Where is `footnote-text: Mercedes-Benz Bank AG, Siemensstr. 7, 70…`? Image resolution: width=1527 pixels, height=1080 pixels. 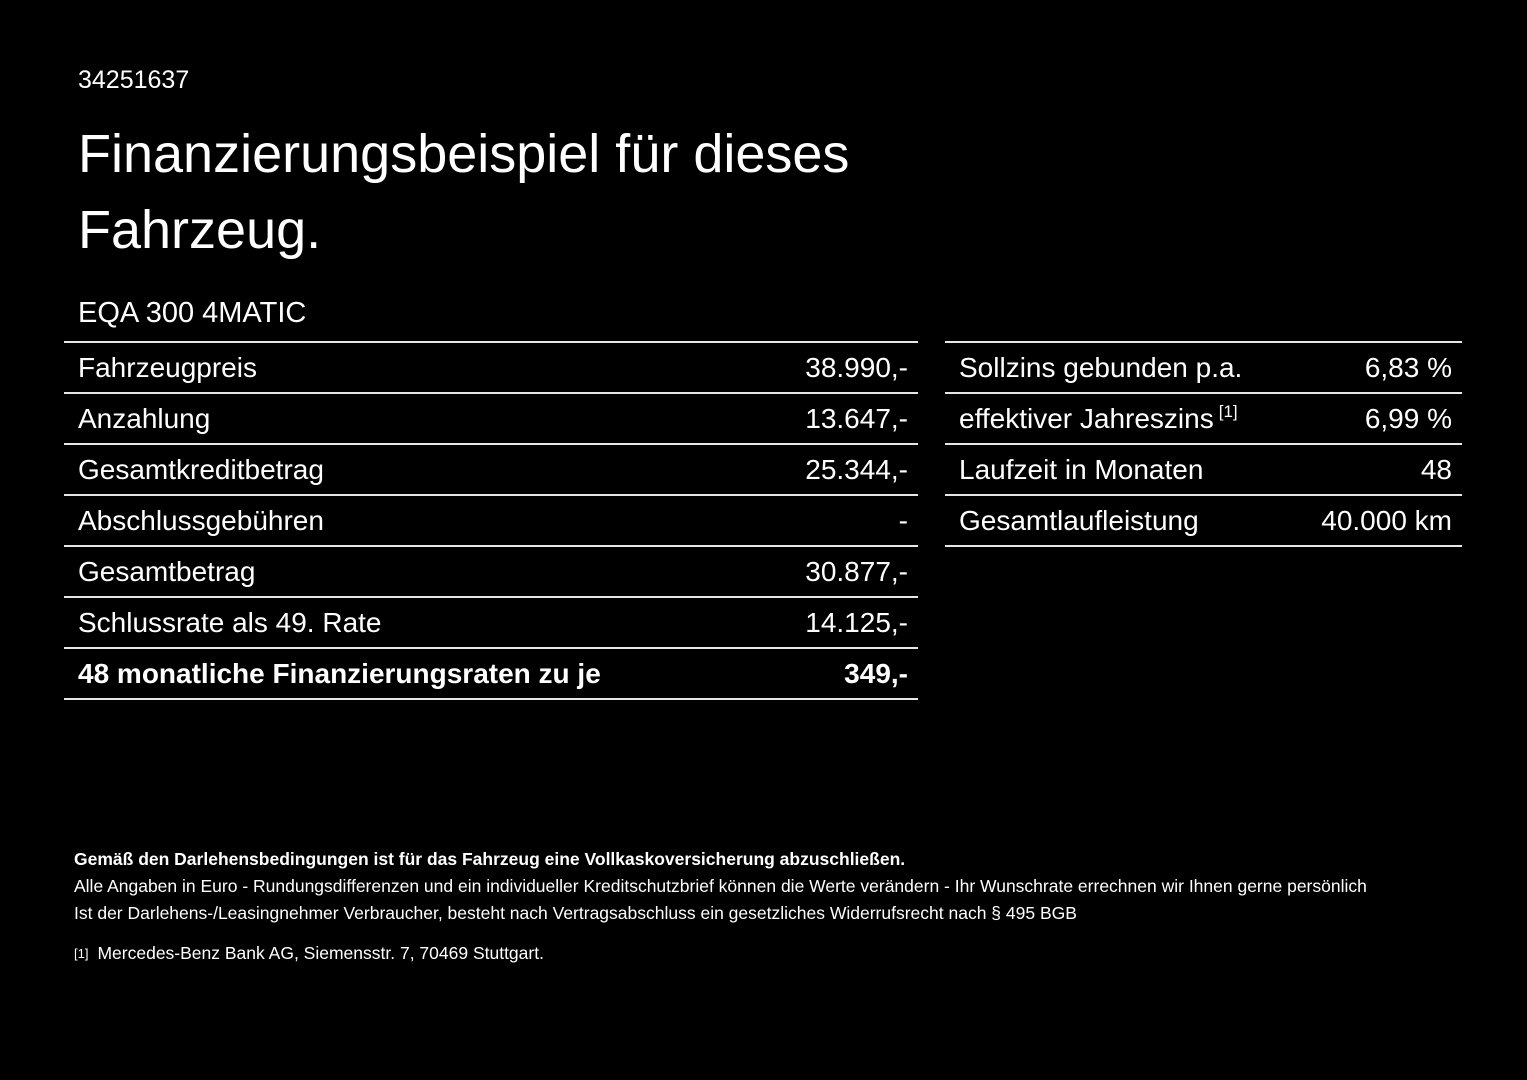 footnote-text: Mercedes-Benz Bank AG, Siemensstr. 7, 70… is located at coordinates (320, 953).